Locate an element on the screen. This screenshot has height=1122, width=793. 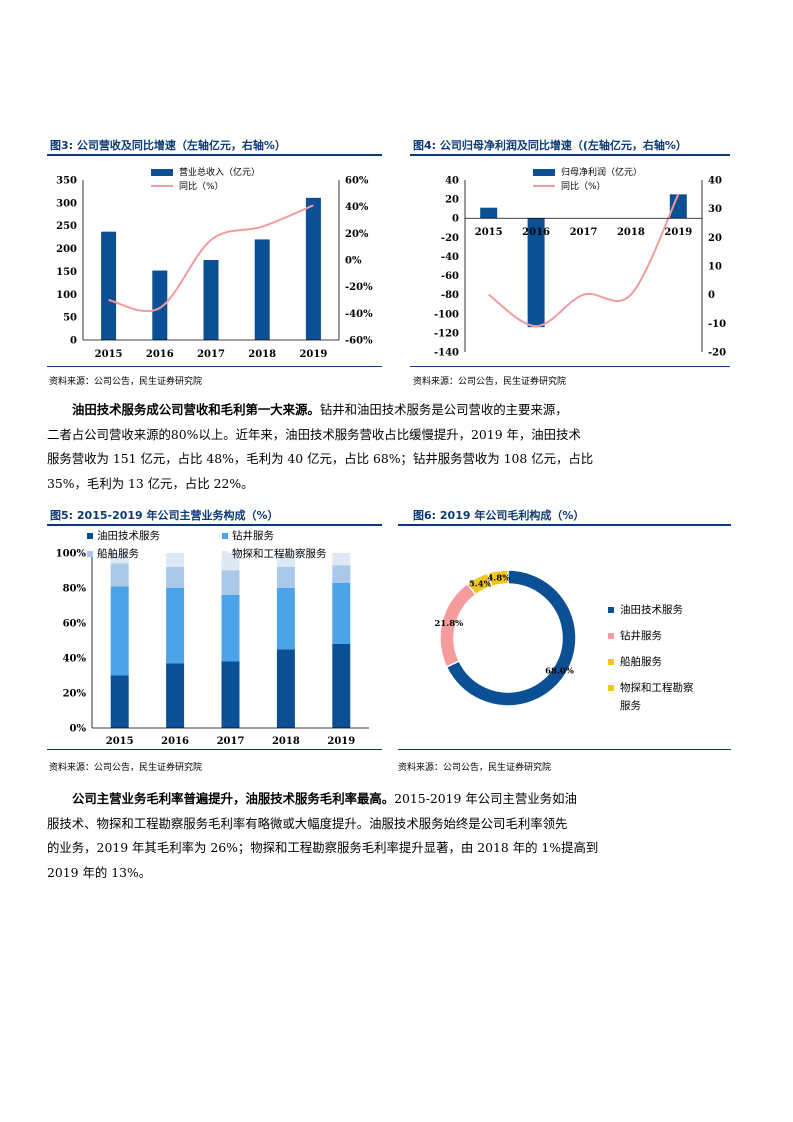
bar-2017 is located at coordinates (211, 300).